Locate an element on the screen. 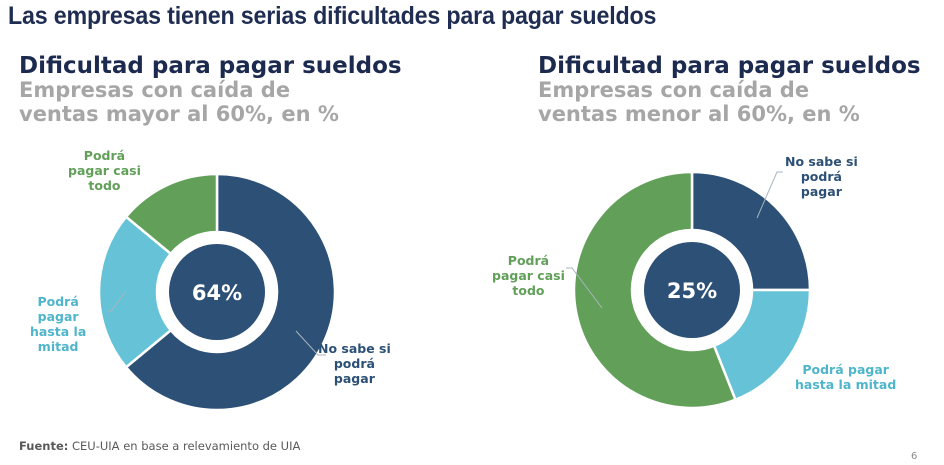 The height and width of the screenshot is (465, 944). left-label-hasta-la-mitad: Podrá pagar hasta la mitad is located at coordinates (58, 324).